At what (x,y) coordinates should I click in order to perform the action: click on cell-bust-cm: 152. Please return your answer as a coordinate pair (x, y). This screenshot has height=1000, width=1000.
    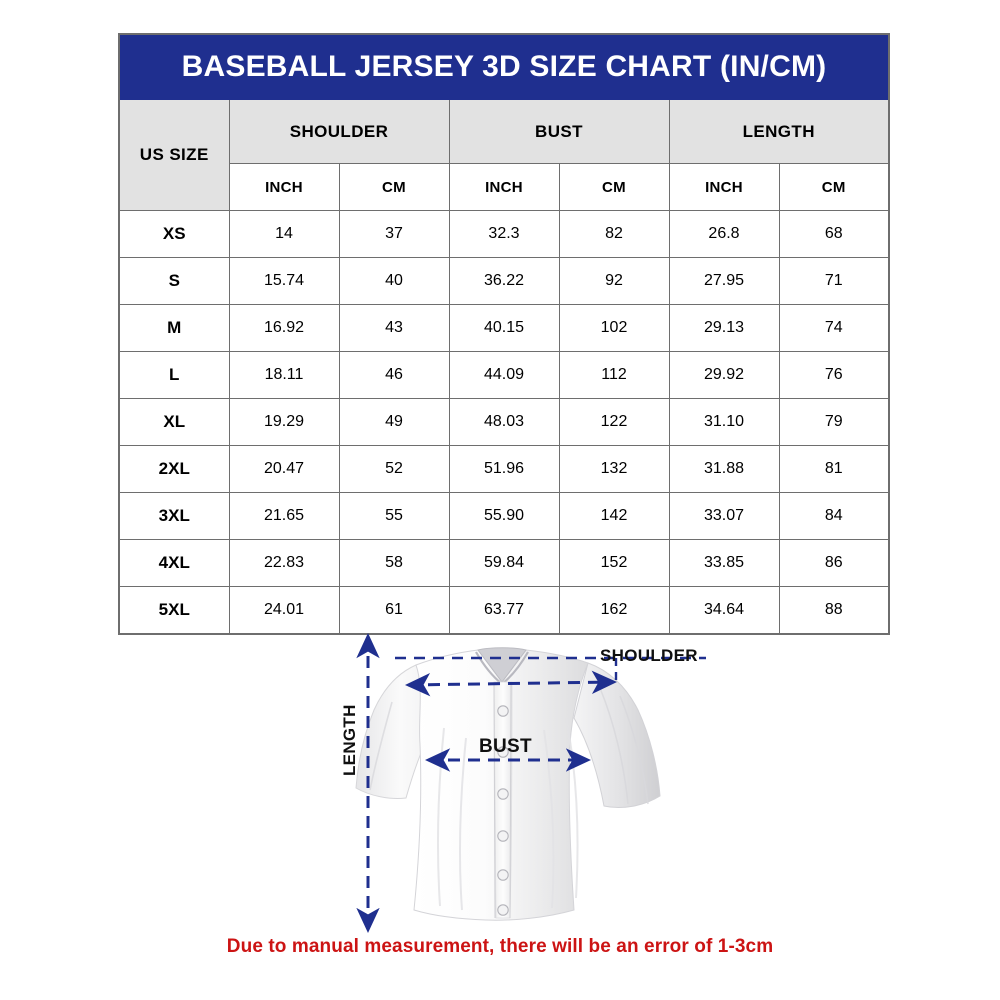
    Looking at the image, I should click on (614, 563).